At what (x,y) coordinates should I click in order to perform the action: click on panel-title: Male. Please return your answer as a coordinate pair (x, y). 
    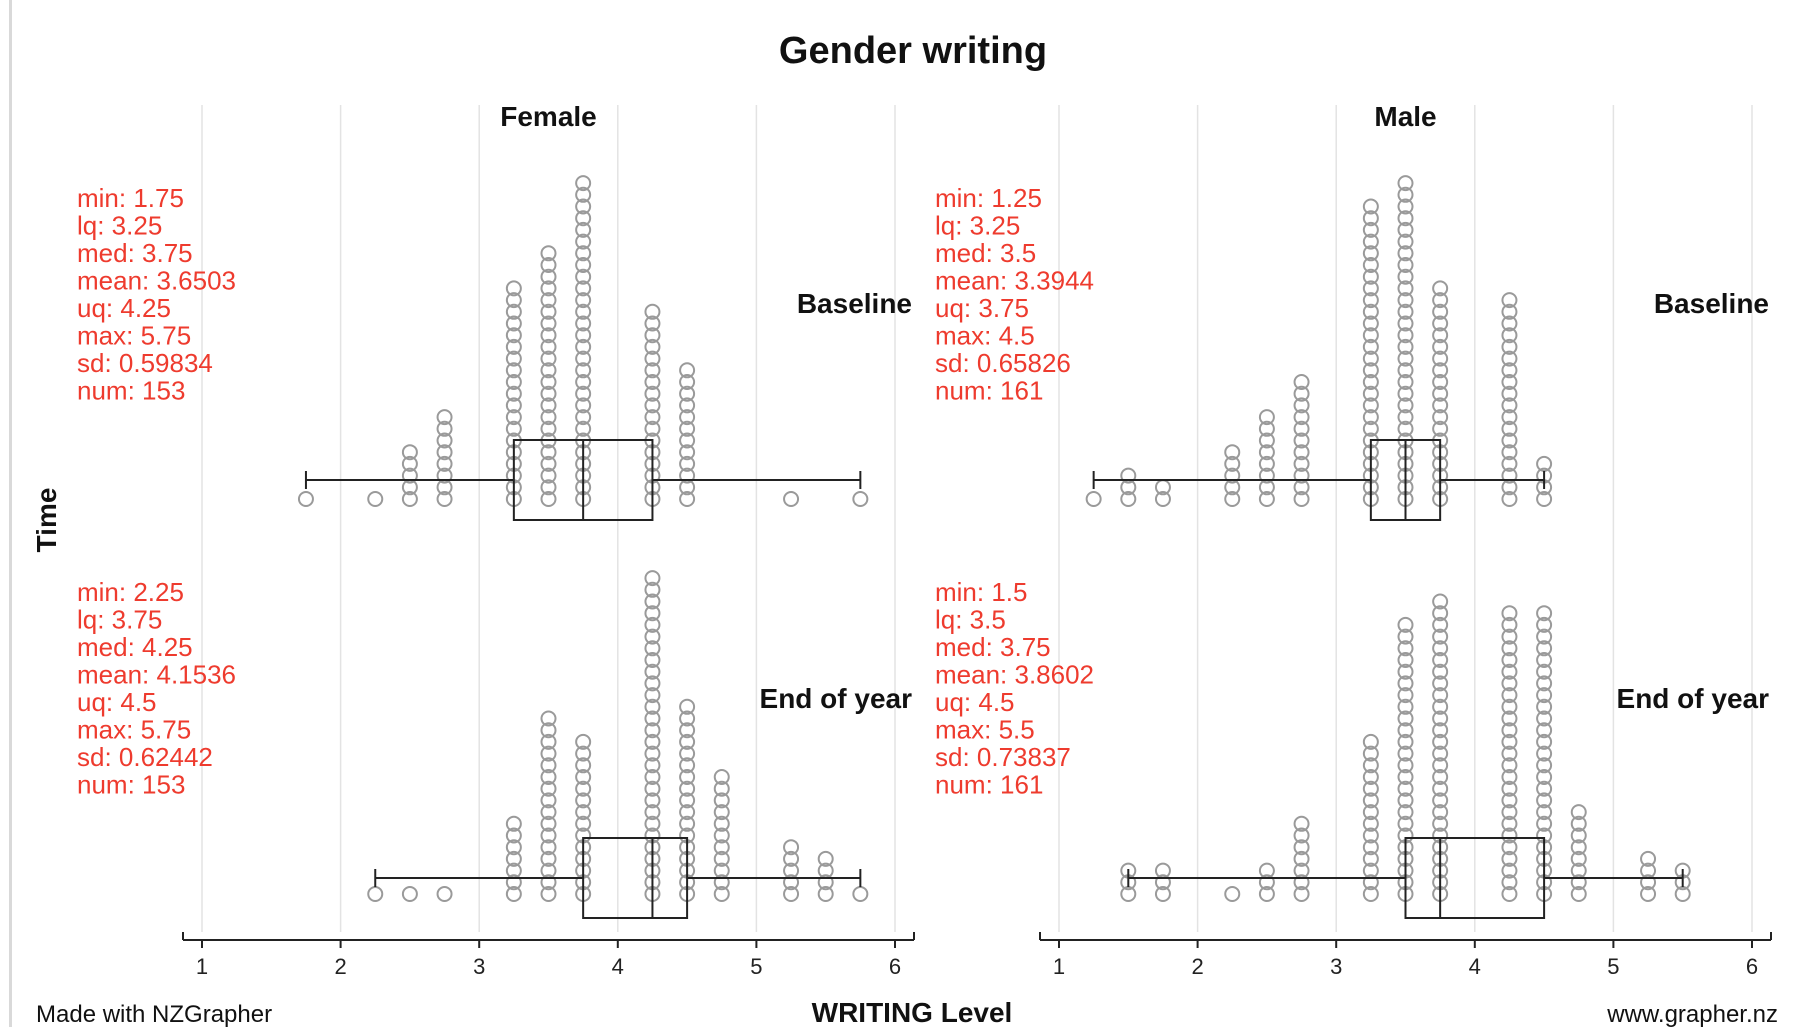
    Looking at the image, I should click on (1405, 116).